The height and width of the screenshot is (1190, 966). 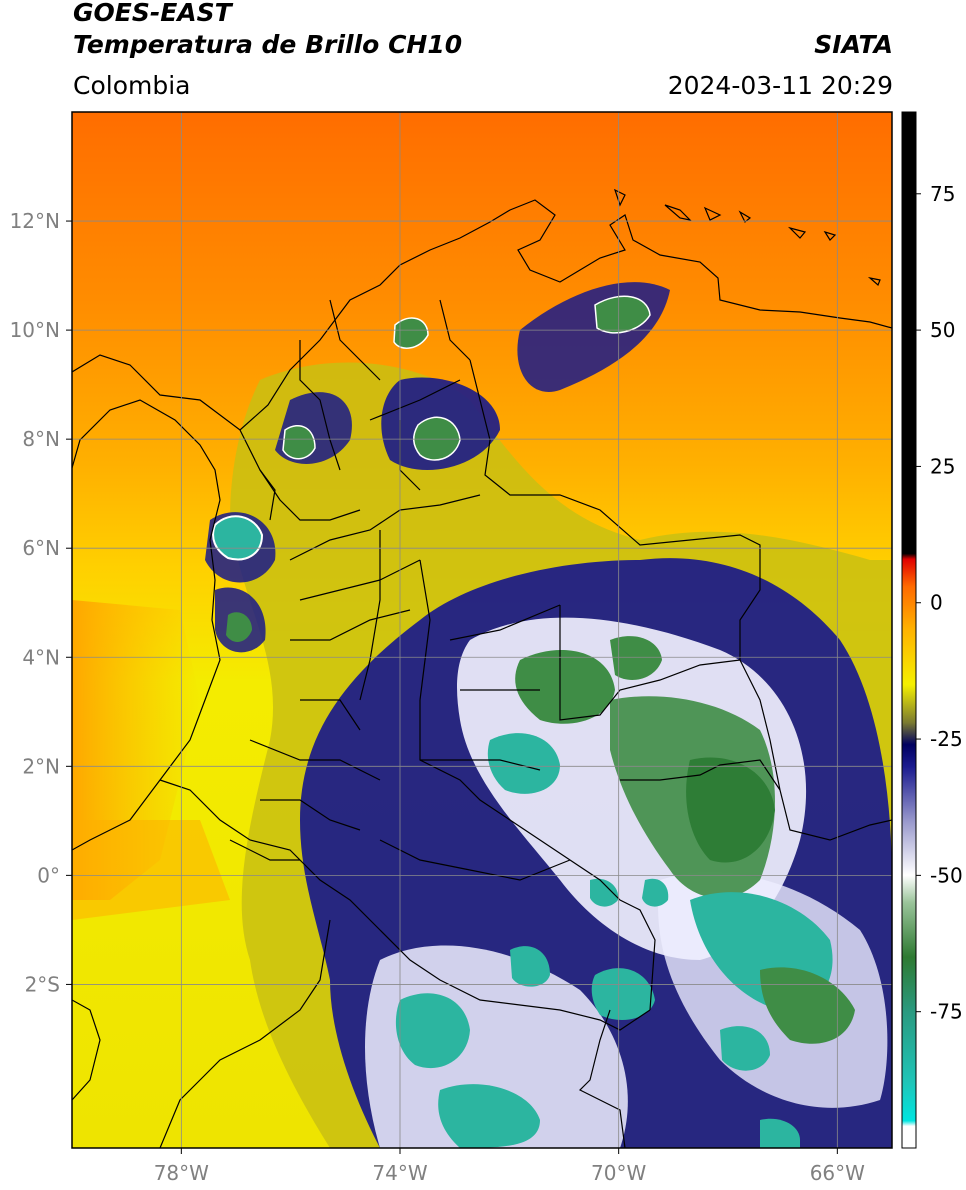 I want to click on lat-tick-label: 2°S, so click(x=42, y=984).